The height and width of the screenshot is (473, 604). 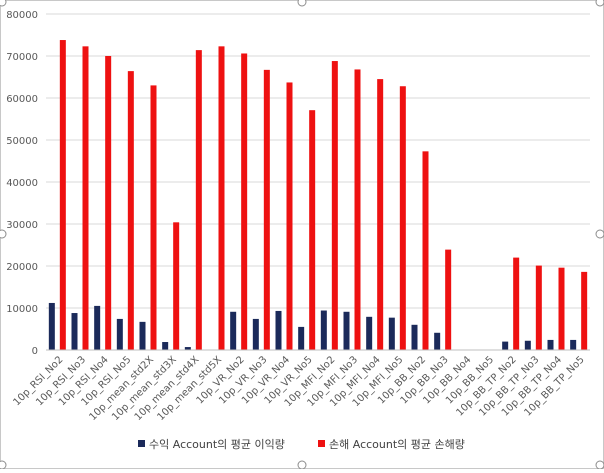 I want to click on y-tick-label: 50000, so click(x=22, y=141).